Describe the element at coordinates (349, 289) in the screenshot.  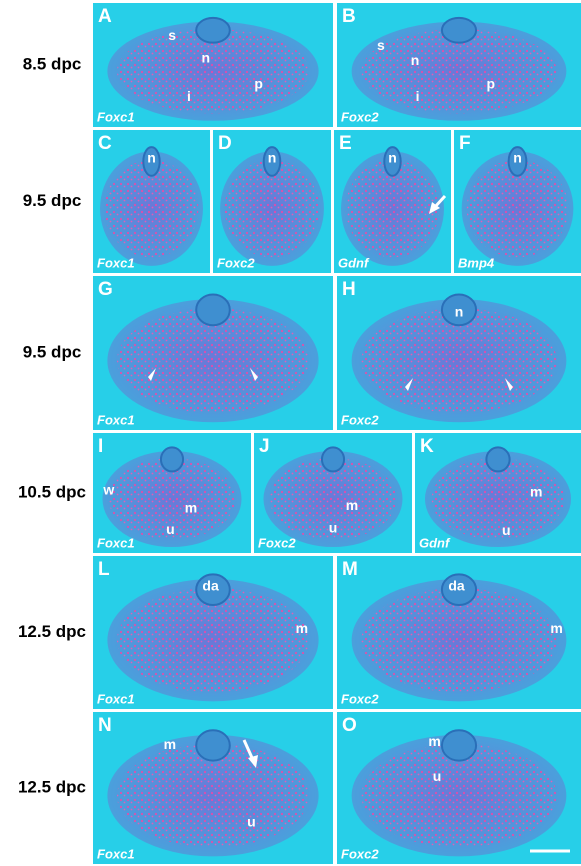
I see `panel-letter: H` at that location.